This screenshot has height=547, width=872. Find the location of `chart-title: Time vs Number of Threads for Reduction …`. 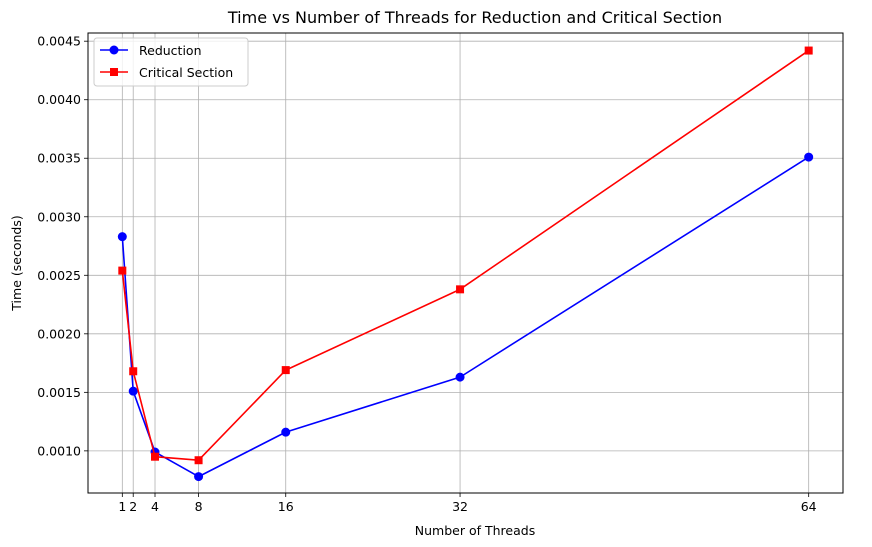

chart-title: Time vs Number of Threads for Reduction … is located at coordinates (474, 17).